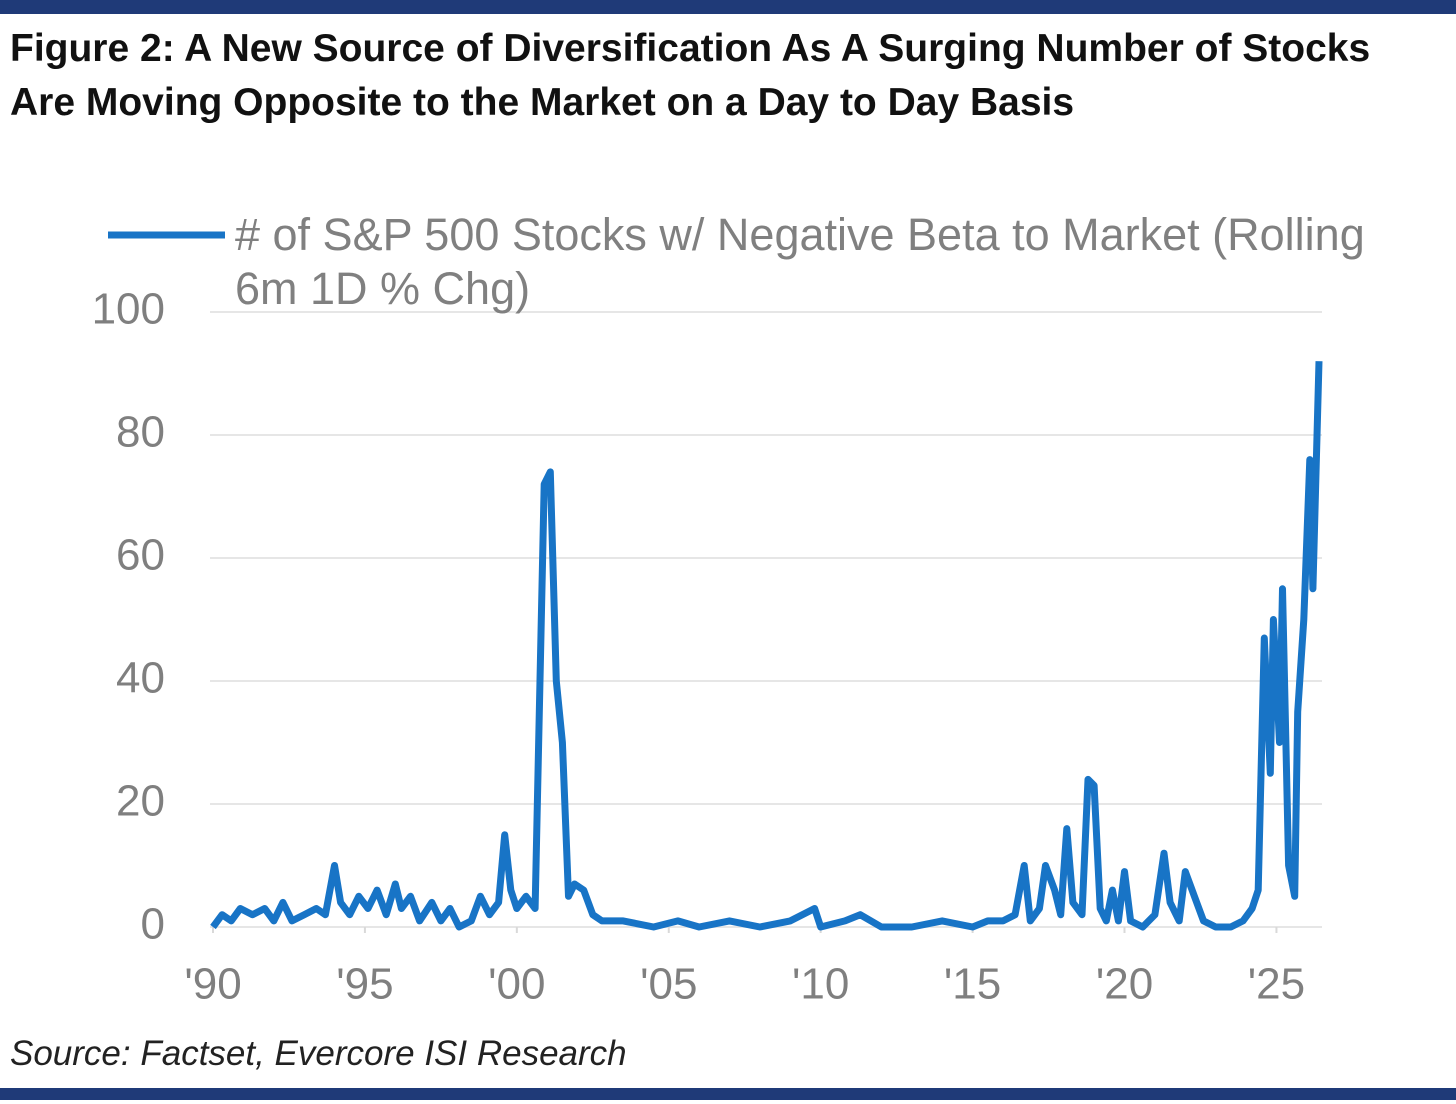 This screenshot has width=1456, height=1104. I want to click on top-bar, so click(728, 7).